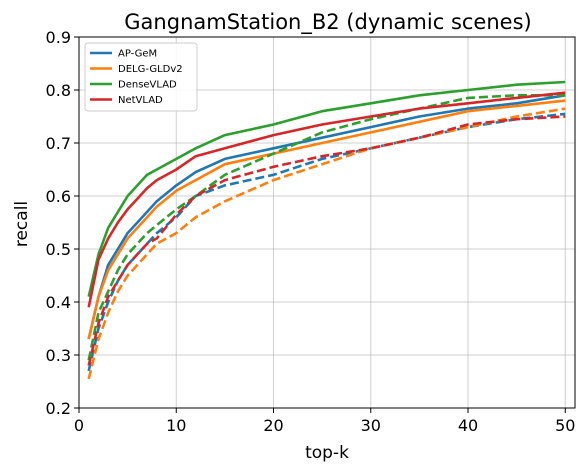 Image resolution: width=588 pixels, height=472 pixels. I want to click on legend-label: DenseVLAD, so click(147, 85).